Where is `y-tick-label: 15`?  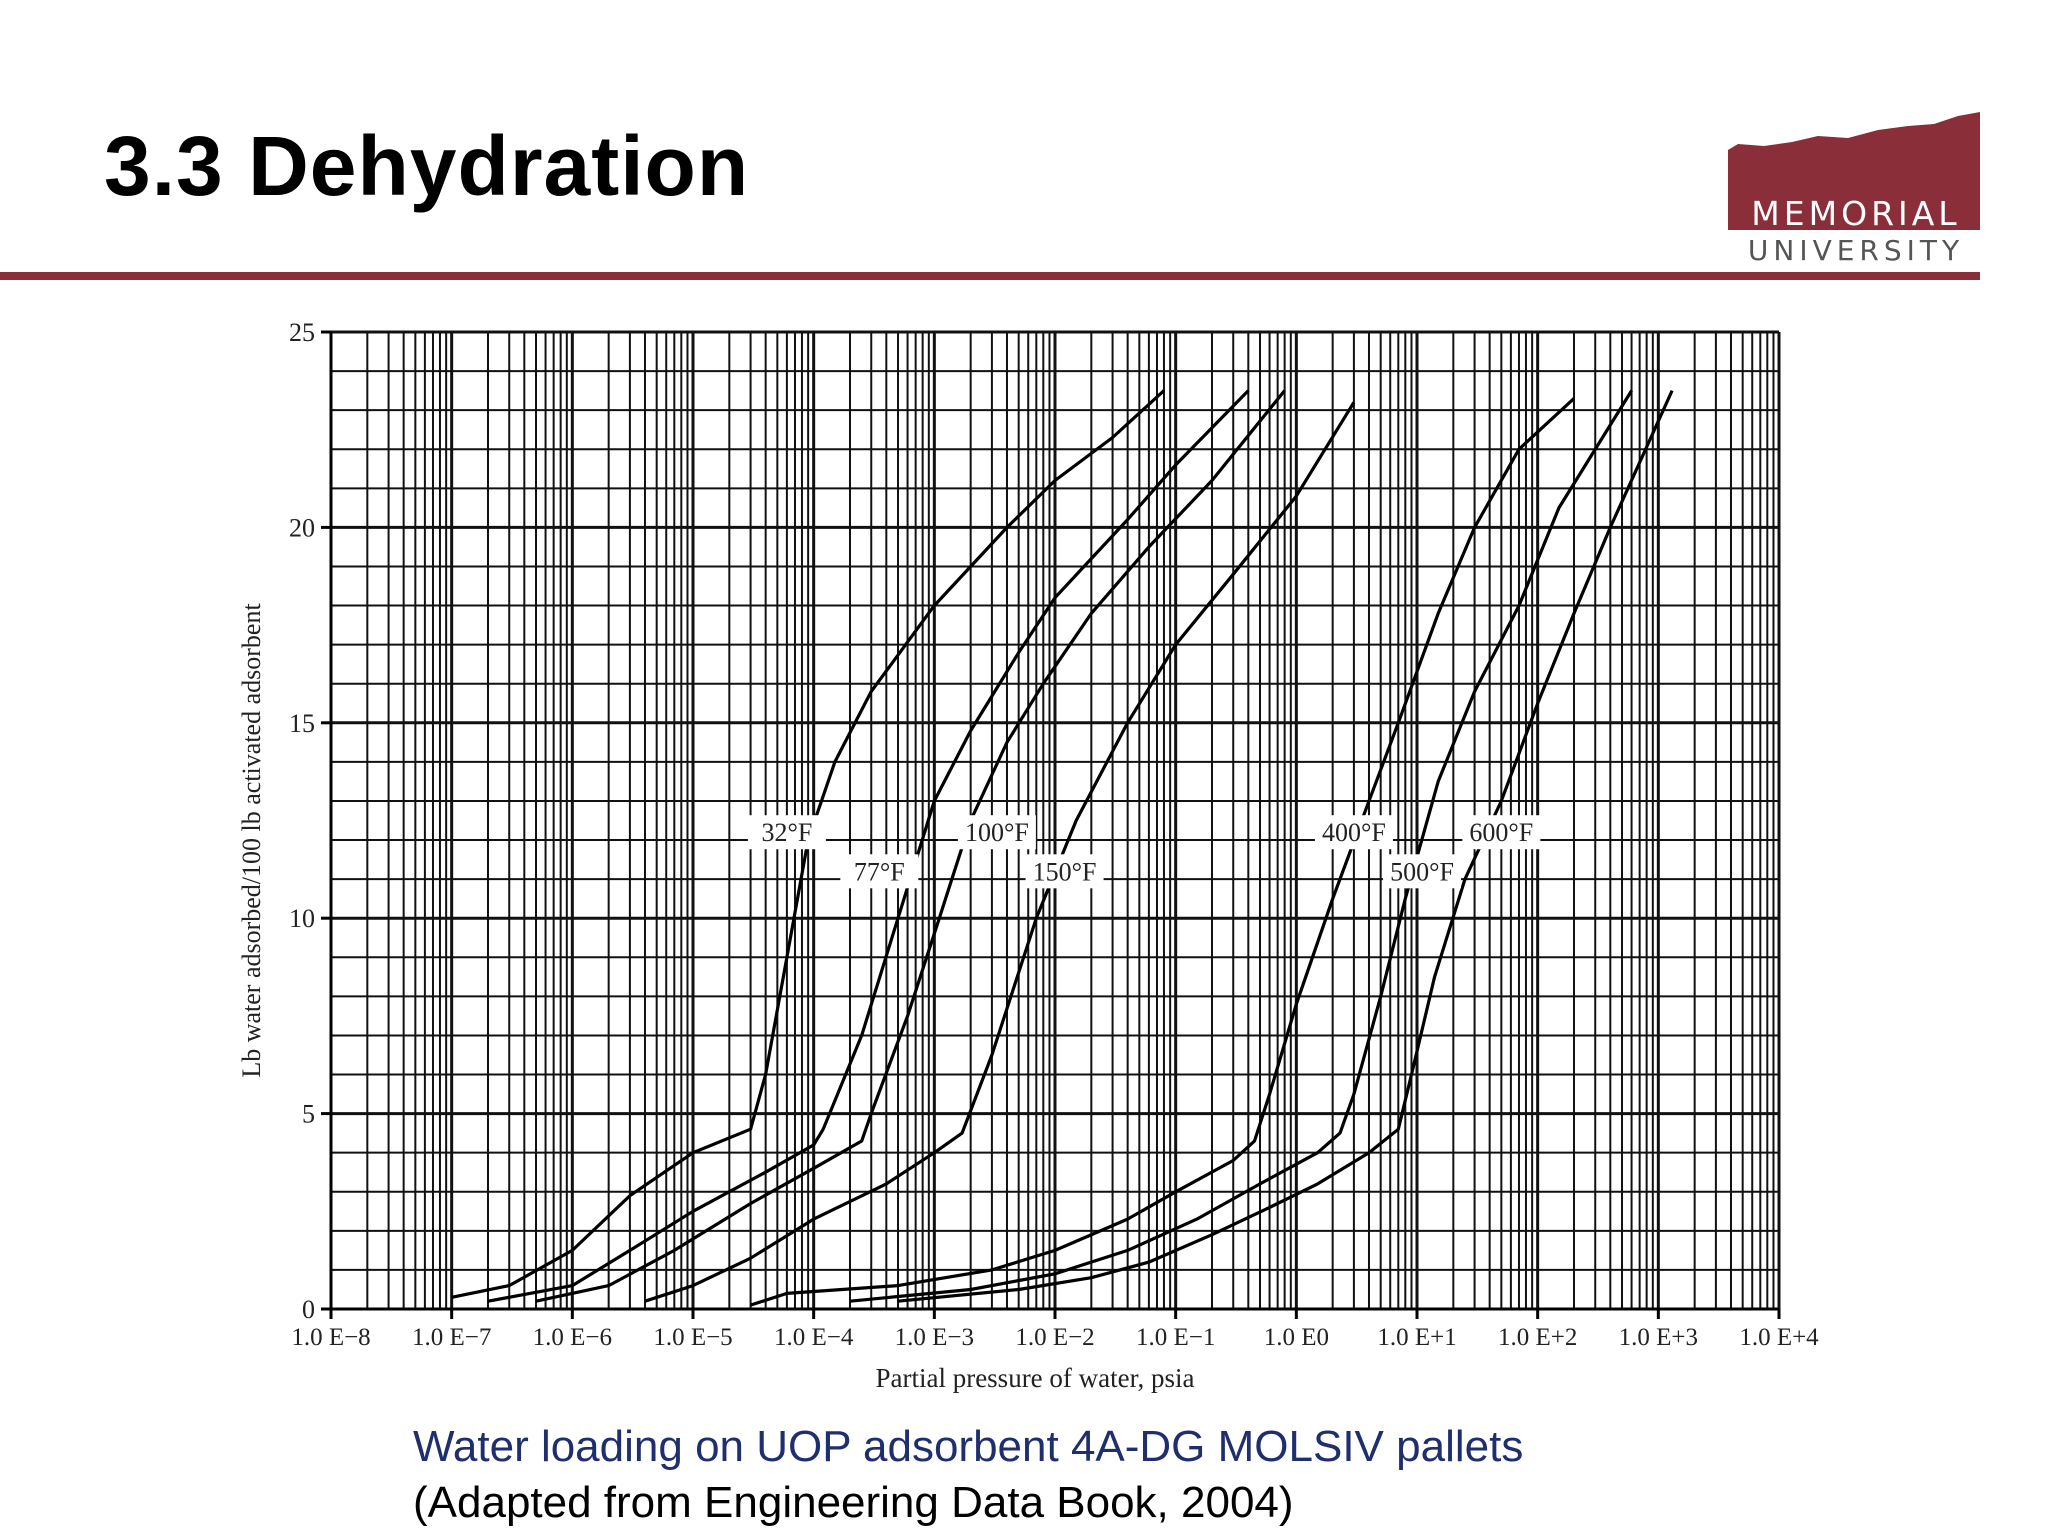 y-tick-label: 15 is located at coordinates (302, 723).